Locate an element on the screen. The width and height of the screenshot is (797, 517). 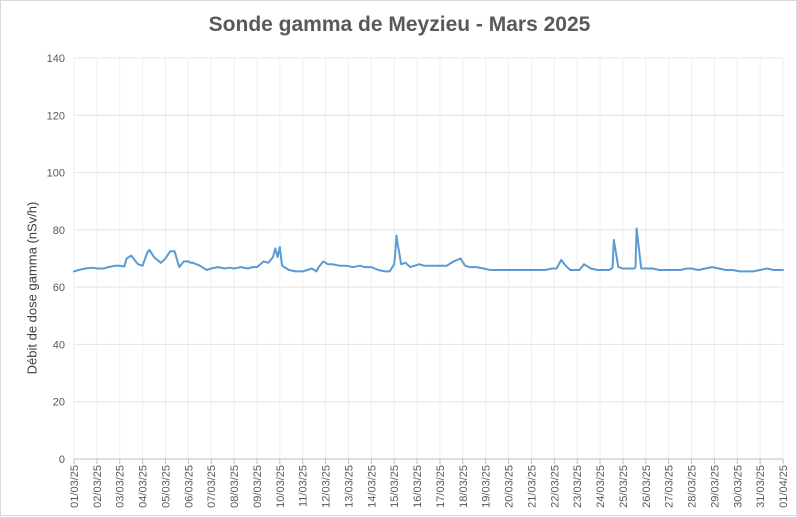
x-tick-label: 17/03/25 is located at coordinates (441, 486).